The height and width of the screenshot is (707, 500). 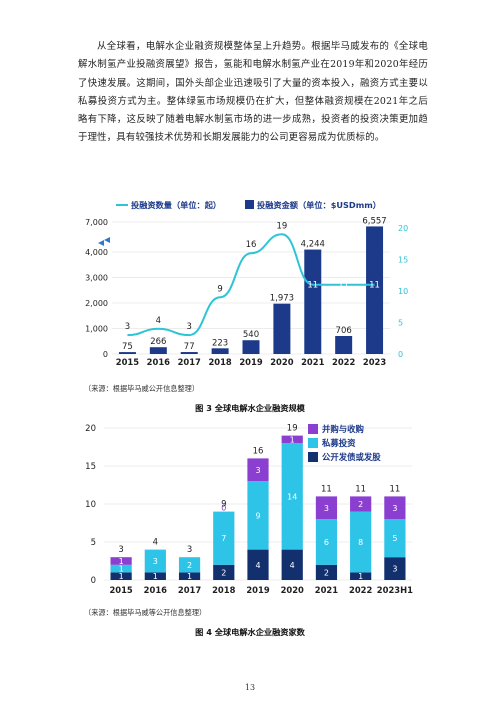 What do you see at coordinates (93, 543) in the screenshot?
I see `y-tick-label: 5` at bounding box center [93, 543].